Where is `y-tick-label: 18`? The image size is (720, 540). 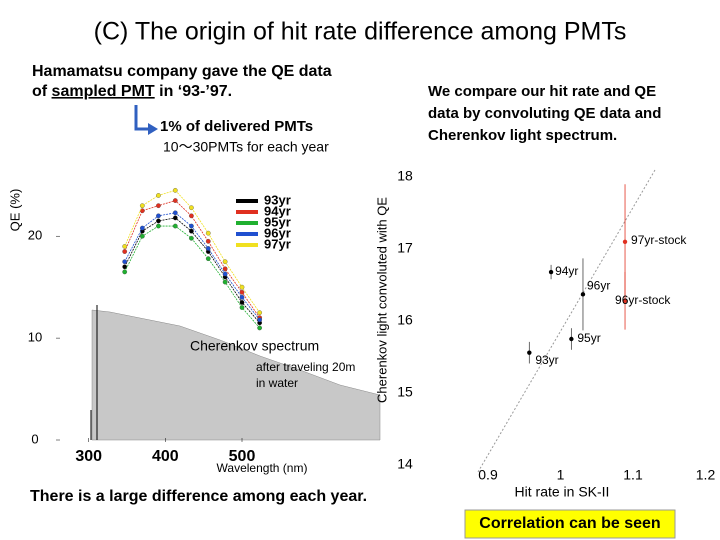
y-tick-label: 18 is located at coordinates (405, 176).